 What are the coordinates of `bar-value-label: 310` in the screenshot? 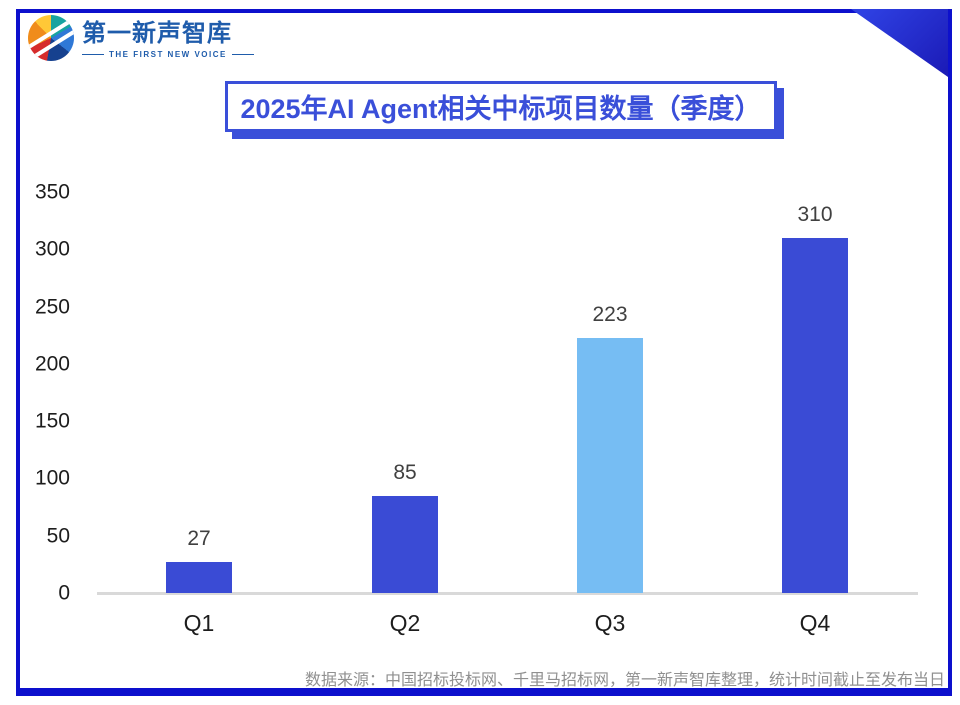 It's located at (815, 214).